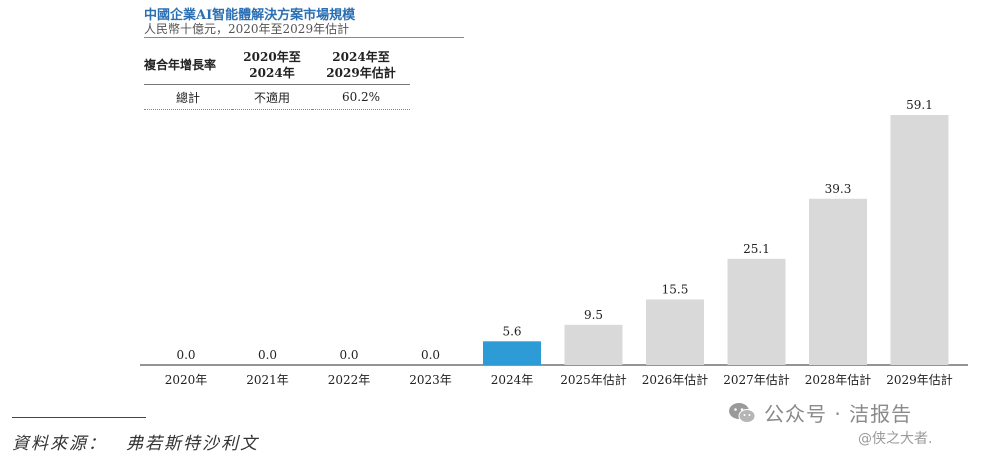 The image size is (1000, 458). Describe the element at coordinates (511, 331) in the screenshot. I see `data-label-4: 5.6` at that location.